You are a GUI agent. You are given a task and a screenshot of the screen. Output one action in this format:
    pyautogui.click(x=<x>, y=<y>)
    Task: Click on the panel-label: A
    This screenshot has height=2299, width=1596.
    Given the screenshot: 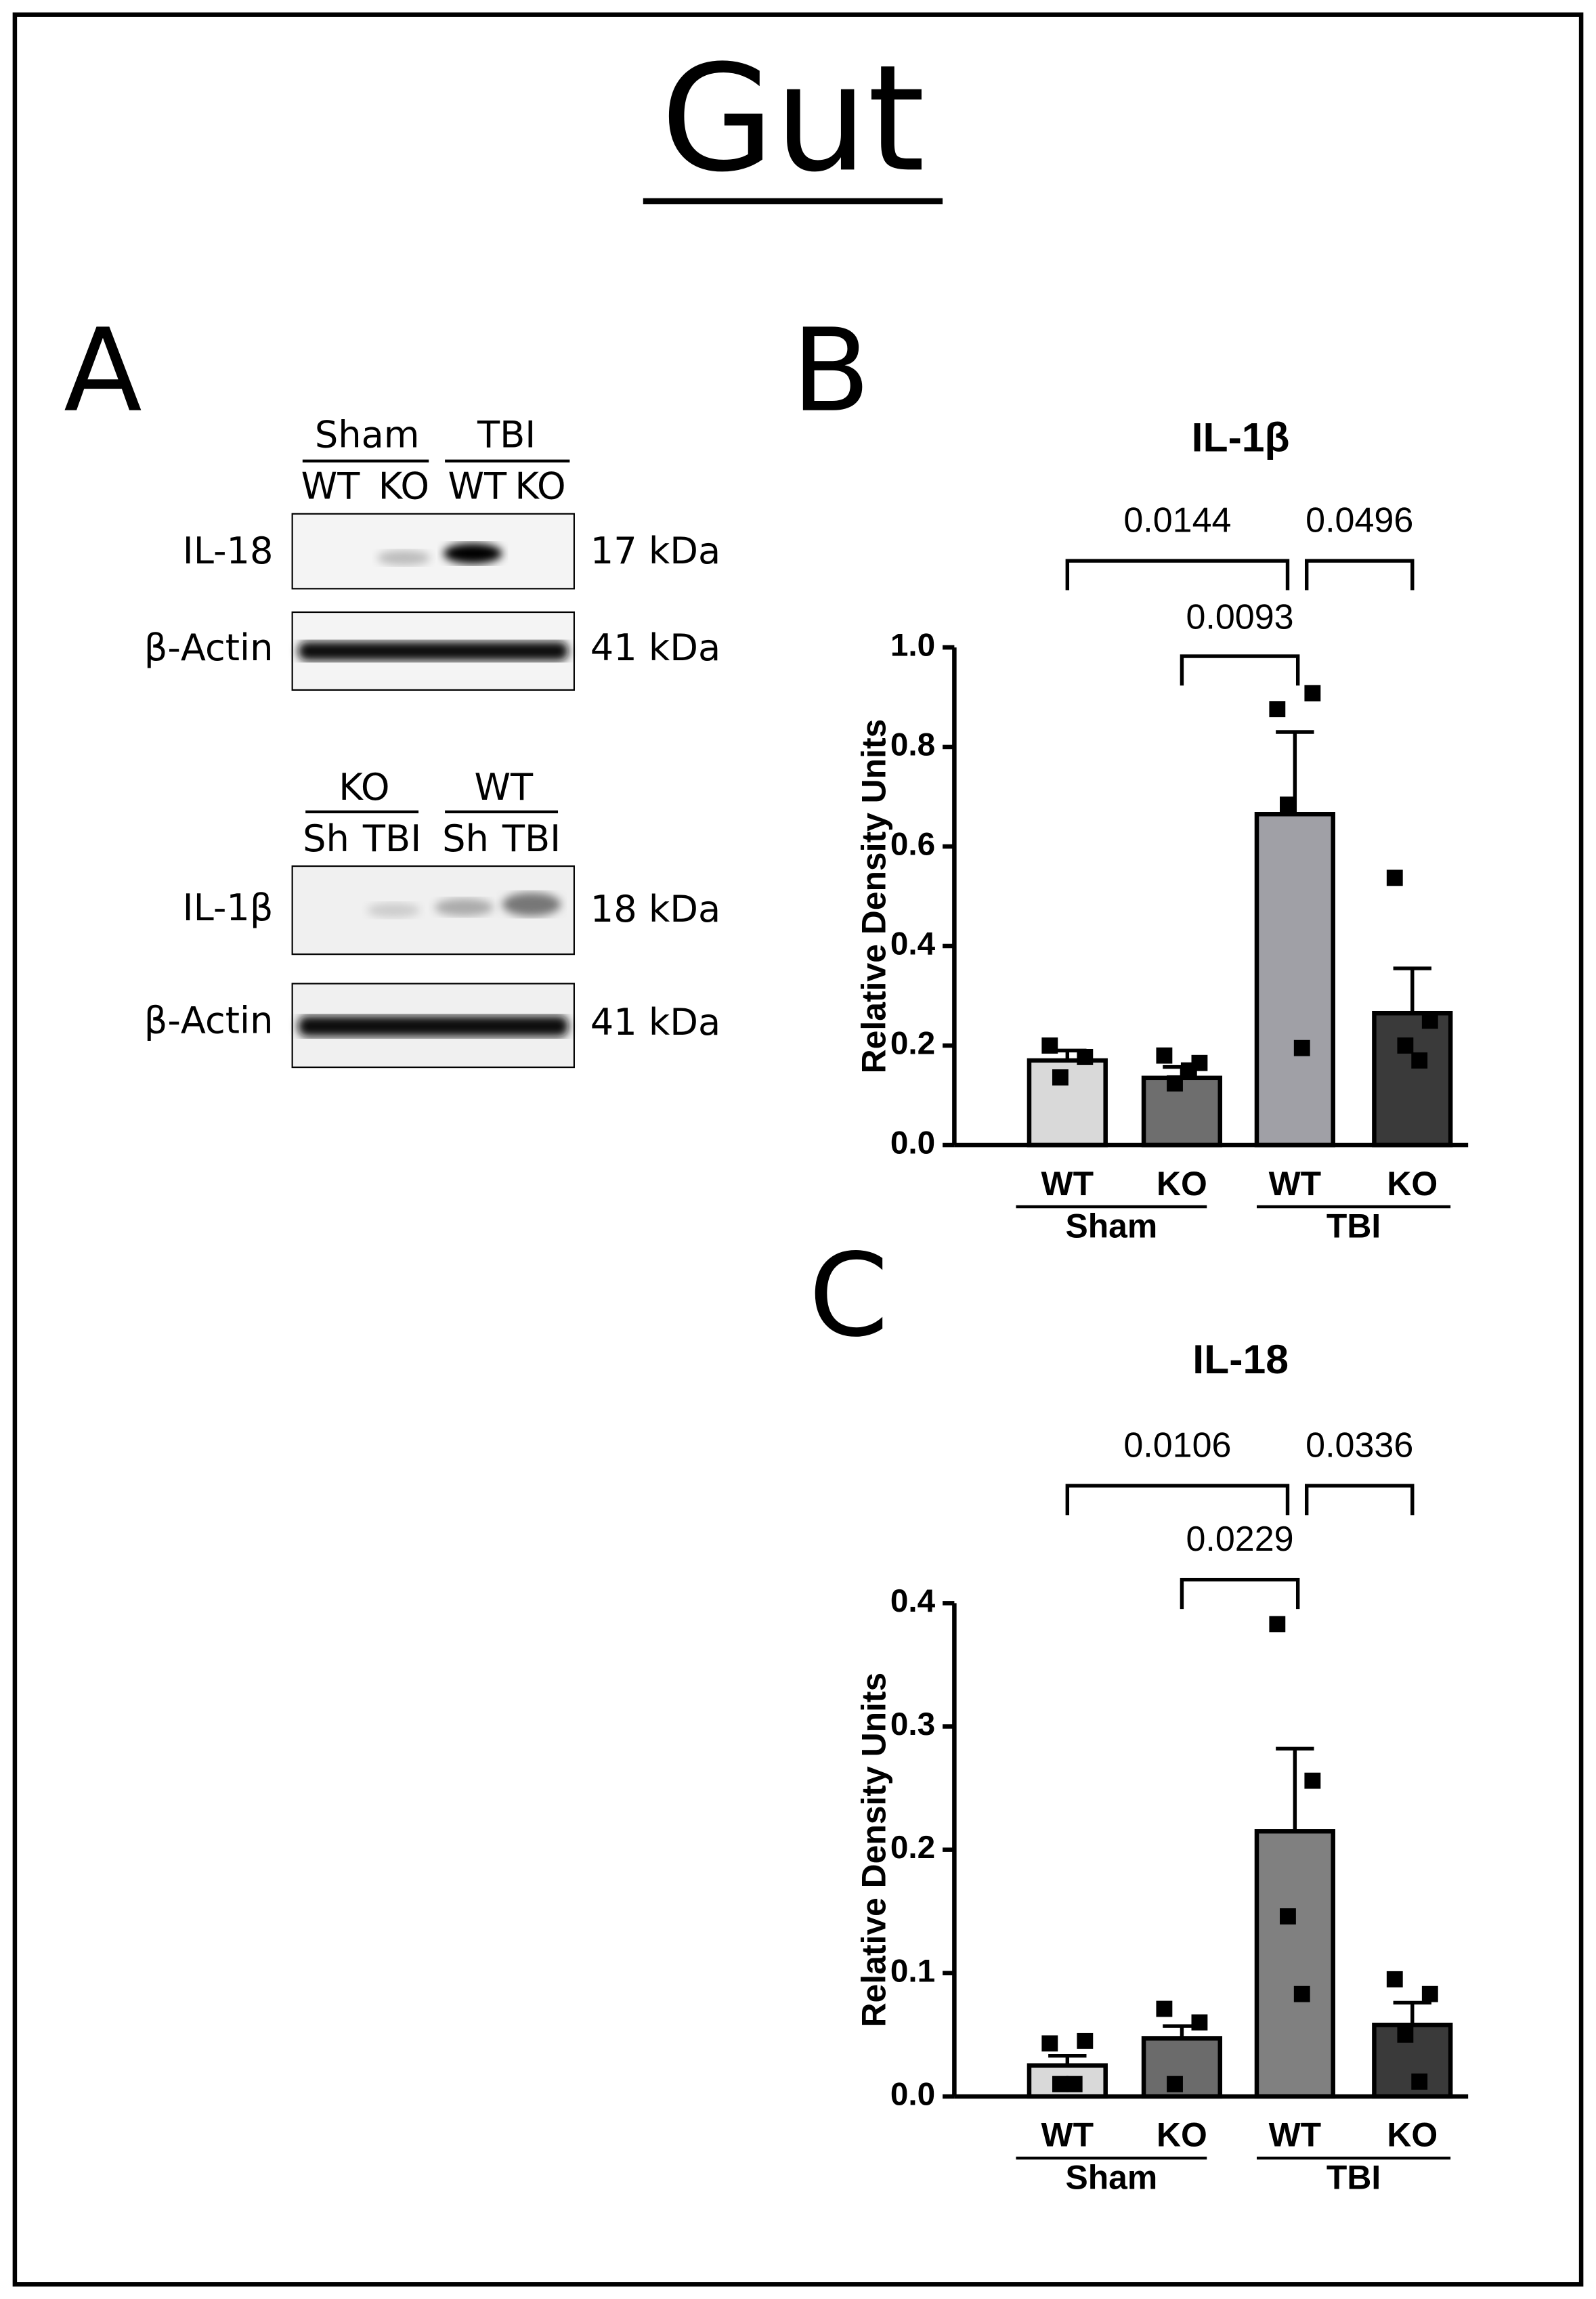 What is the action you would take?
    pyautogui.click(x=103, y=371)
    